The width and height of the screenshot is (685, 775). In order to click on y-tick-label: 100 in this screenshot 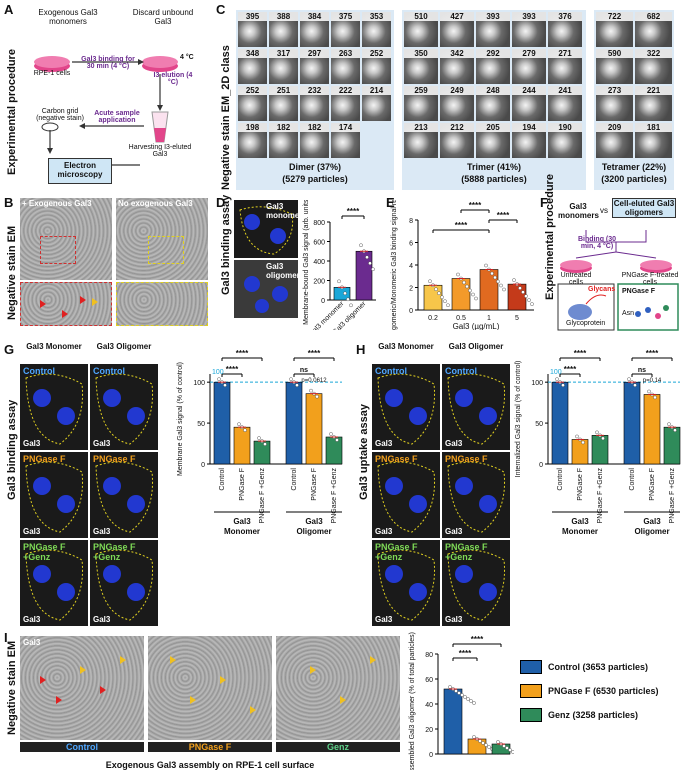, I will do `click(537, 383)`.